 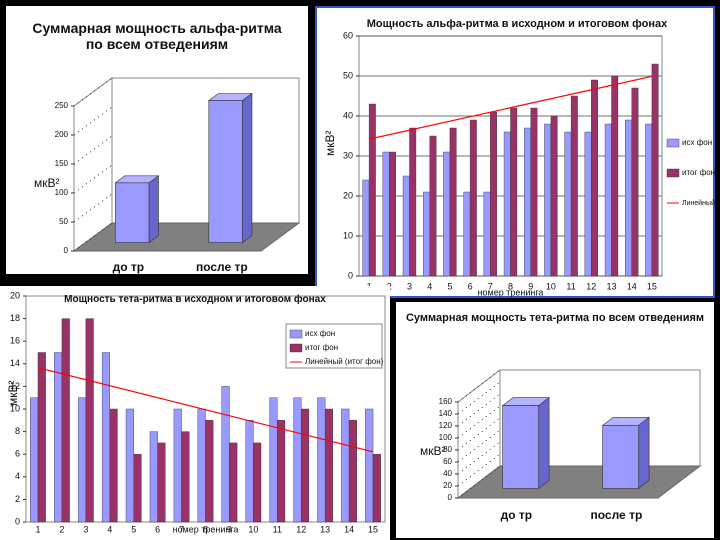 I want to click on chart: мкВ² 0 20 40 60 80 100 120 140 160 до тр после тр, so click(x=561, y=445).